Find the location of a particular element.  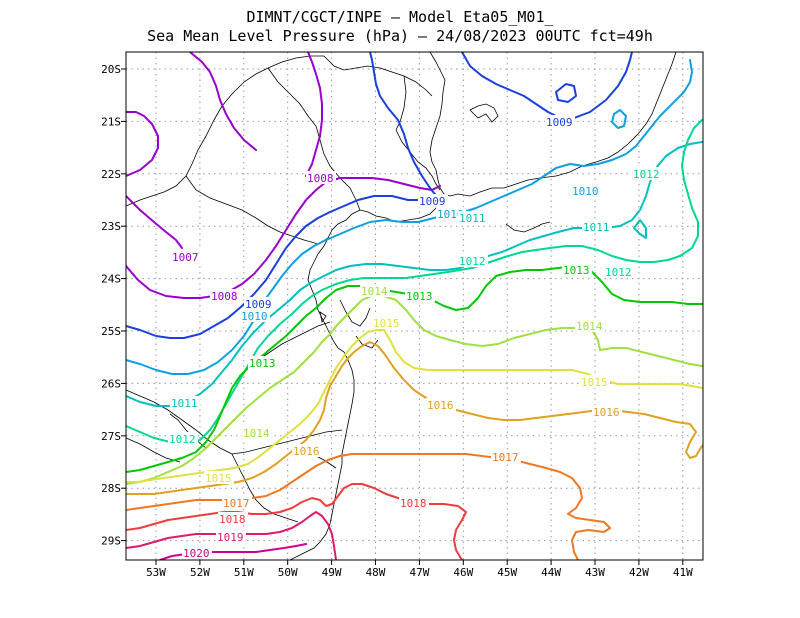

lon-tick-label: 44W is located at coordinates (551, 572).